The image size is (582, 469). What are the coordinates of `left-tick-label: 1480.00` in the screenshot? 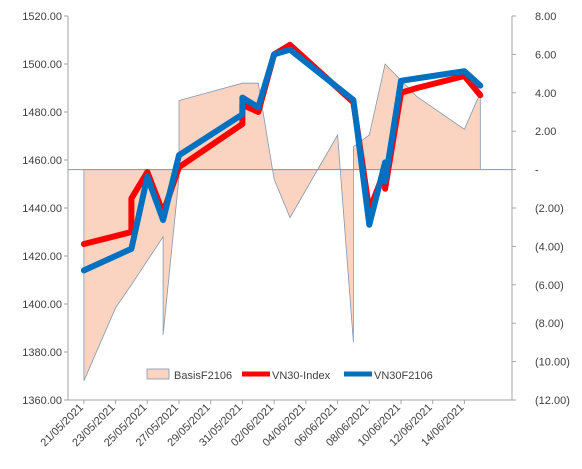 It's located at (42, 113).